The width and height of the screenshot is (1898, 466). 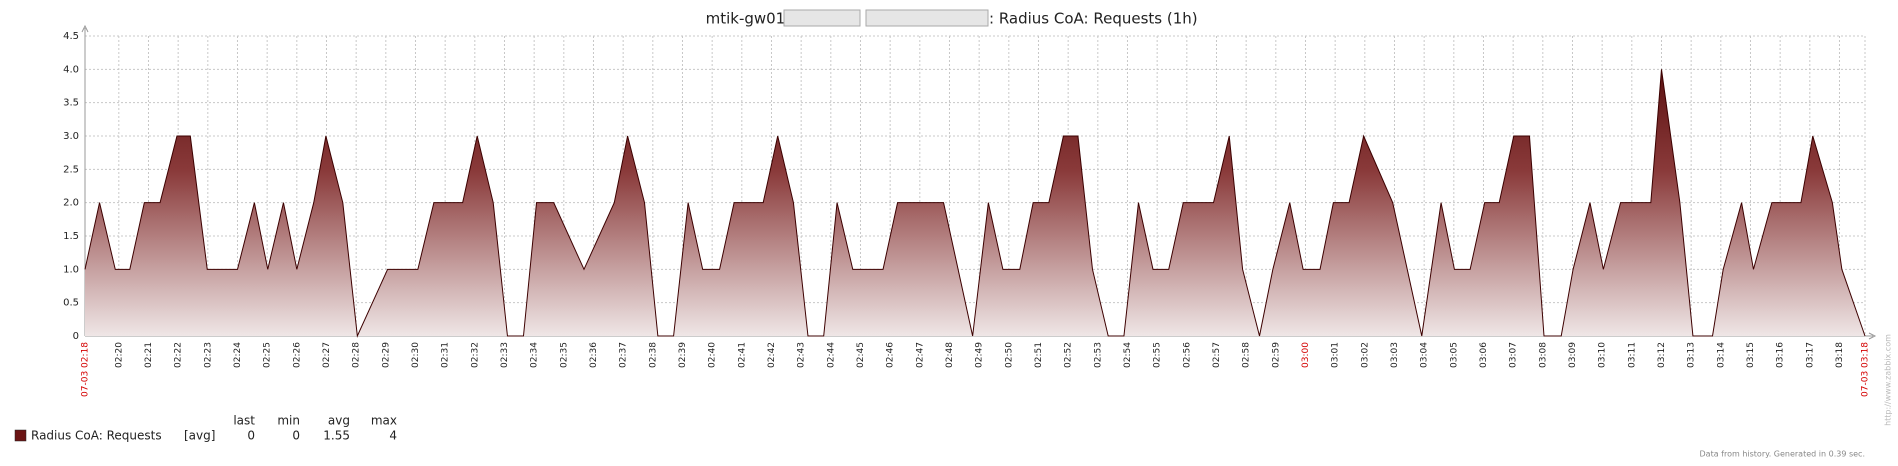 I want to click on x-tick-label: 02:38, so click(x=653, y=355).